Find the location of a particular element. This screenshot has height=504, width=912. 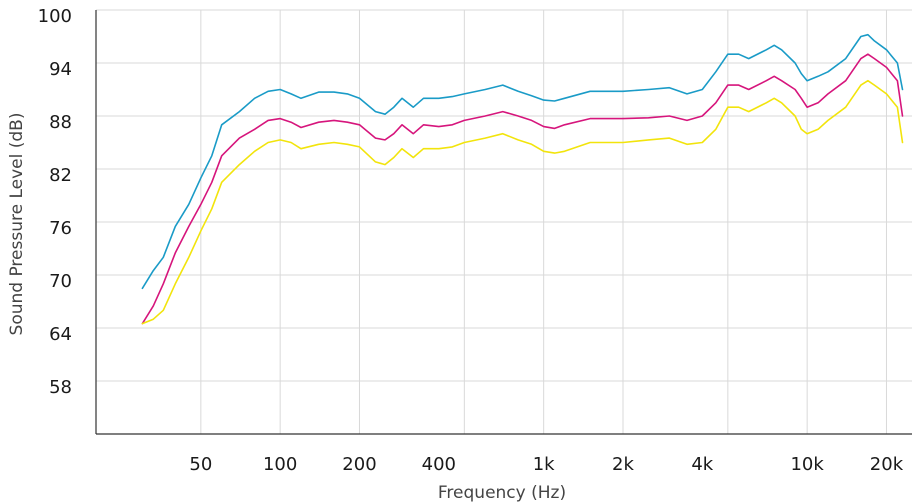

x-tick-label: 50 is located at coordinates (200, 464).